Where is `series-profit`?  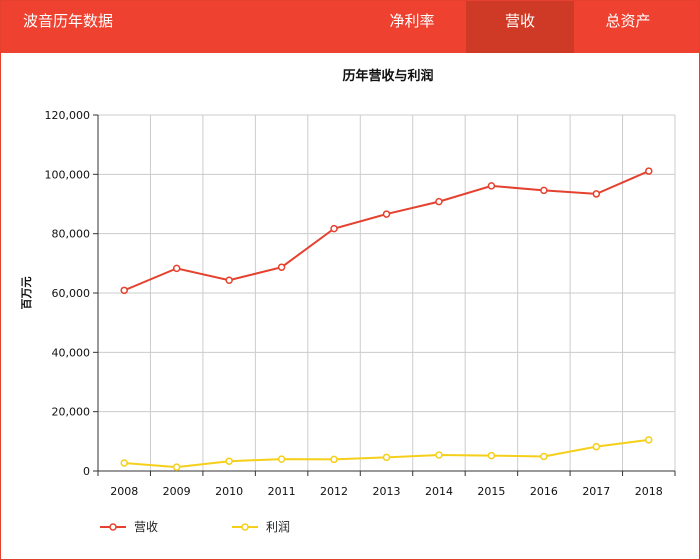 series-profit is located at coordinates (386, 453).